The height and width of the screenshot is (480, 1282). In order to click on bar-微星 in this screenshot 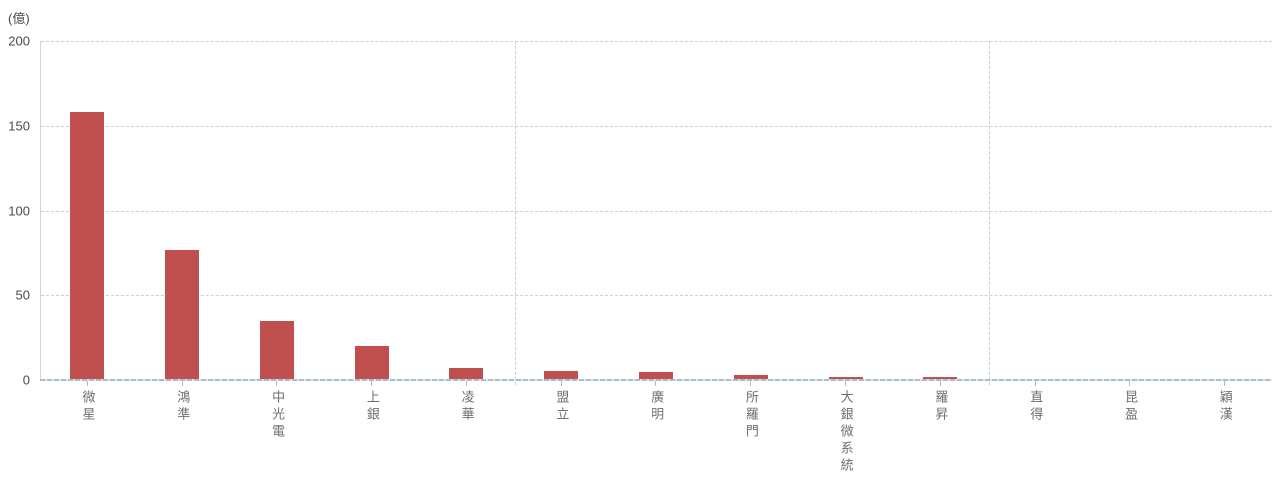, I will do `click(87, 246)`.